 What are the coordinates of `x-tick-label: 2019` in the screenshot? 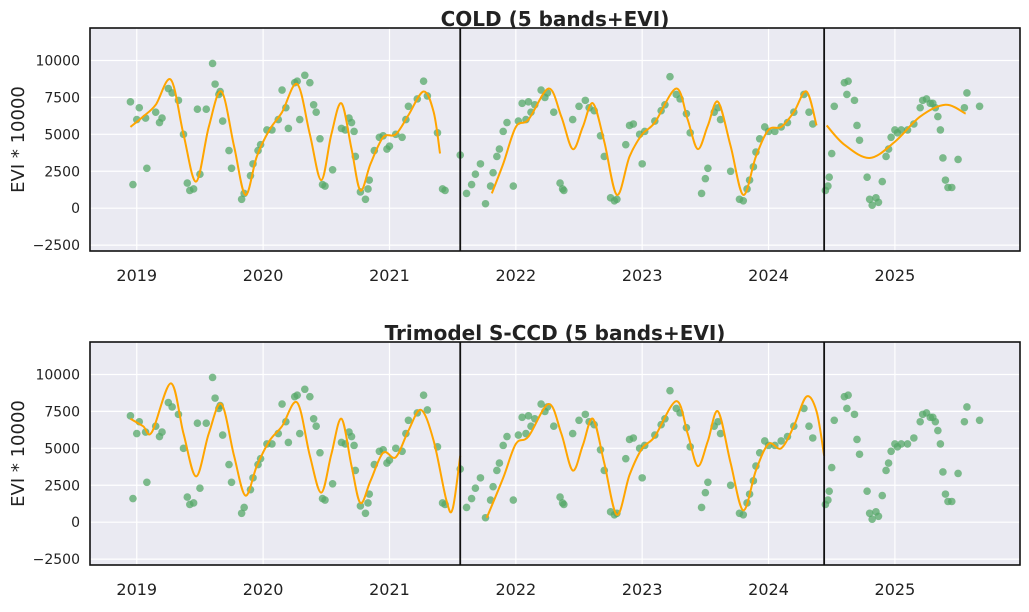 It's located at (136, 275).